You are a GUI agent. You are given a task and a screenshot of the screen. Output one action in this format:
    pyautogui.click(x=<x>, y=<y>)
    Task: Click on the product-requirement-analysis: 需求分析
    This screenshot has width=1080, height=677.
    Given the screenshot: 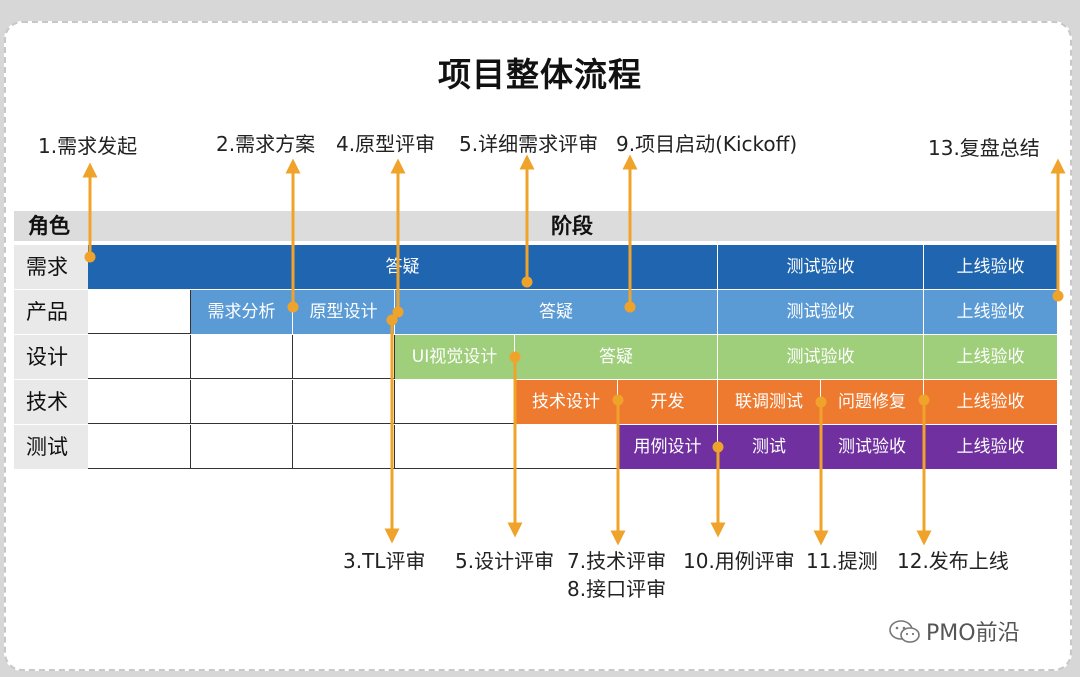 What is the action you would take?
    pyautogui.click(x=242, y=312)
    